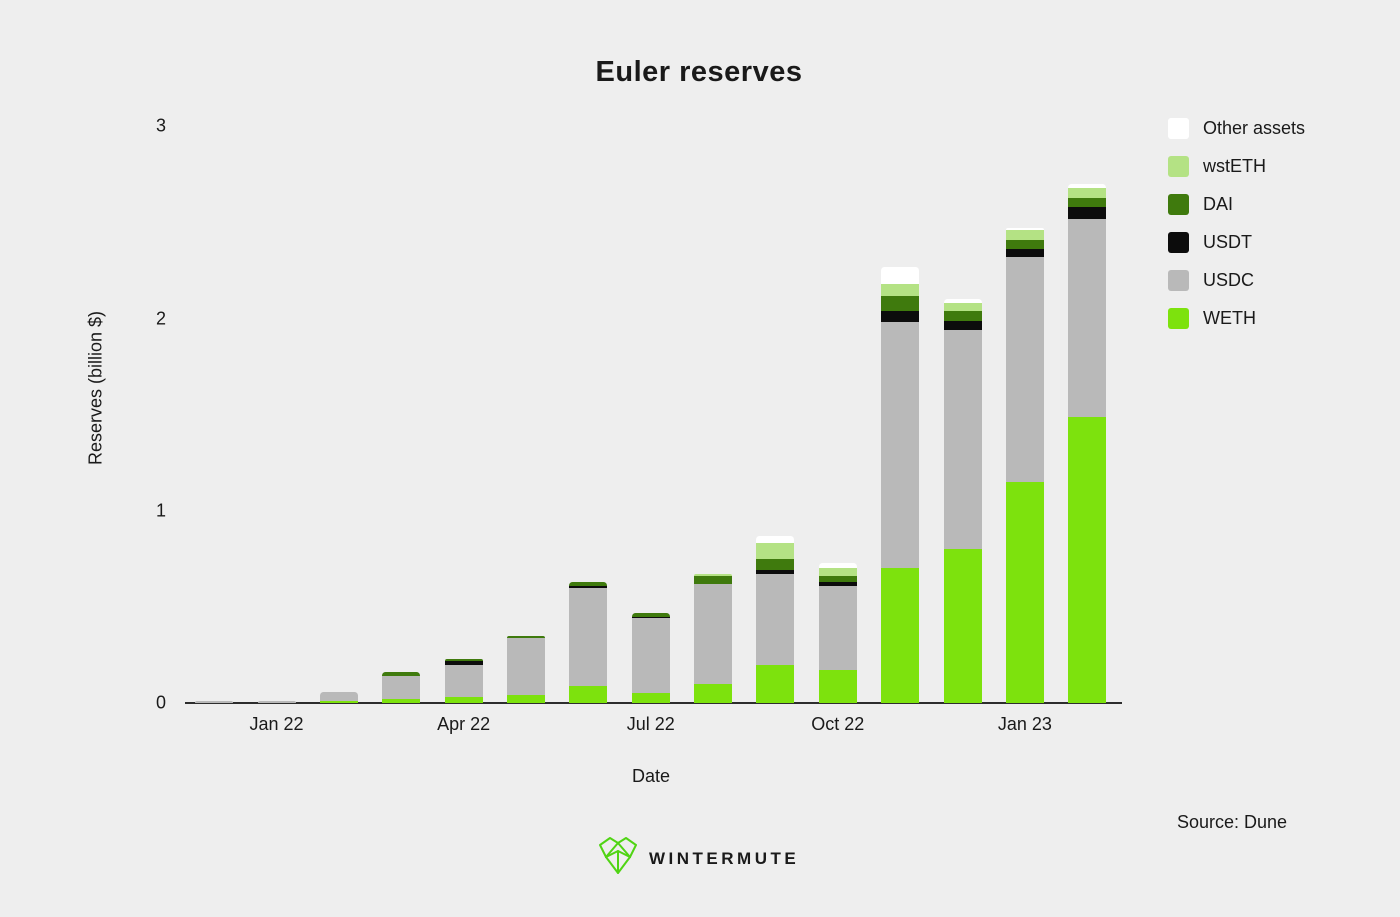 This screenshot has height=917, width=1400. Describe the element at coordinates (160, 510) in the screenshot. I see `y-axis-tick-label: 1` at that location.